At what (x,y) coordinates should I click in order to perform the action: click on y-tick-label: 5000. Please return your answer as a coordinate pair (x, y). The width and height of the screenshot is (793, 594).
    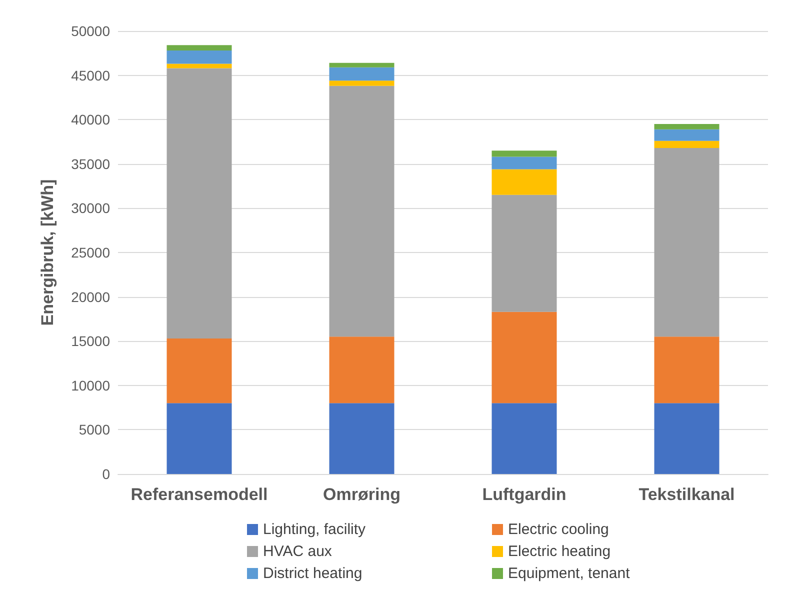
    Looking at the image, I should click on (94, 430).